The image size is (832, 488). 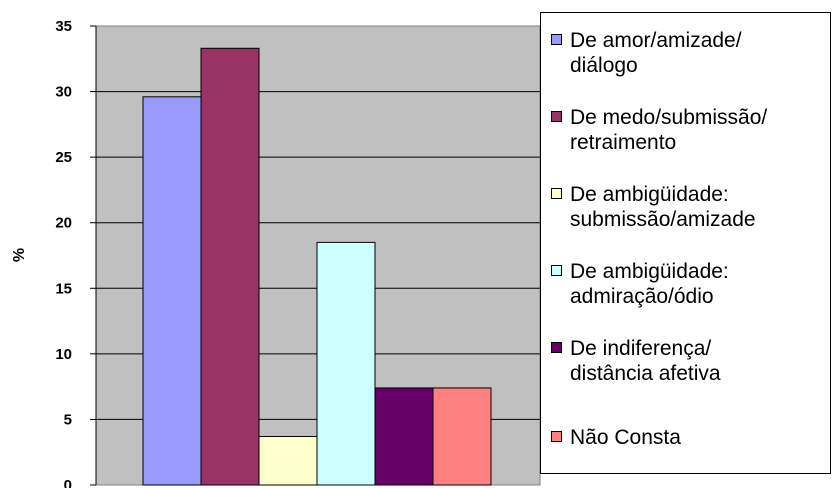 I want to click on legend-label-line1: Não Consta, so click(x=625, y=437).